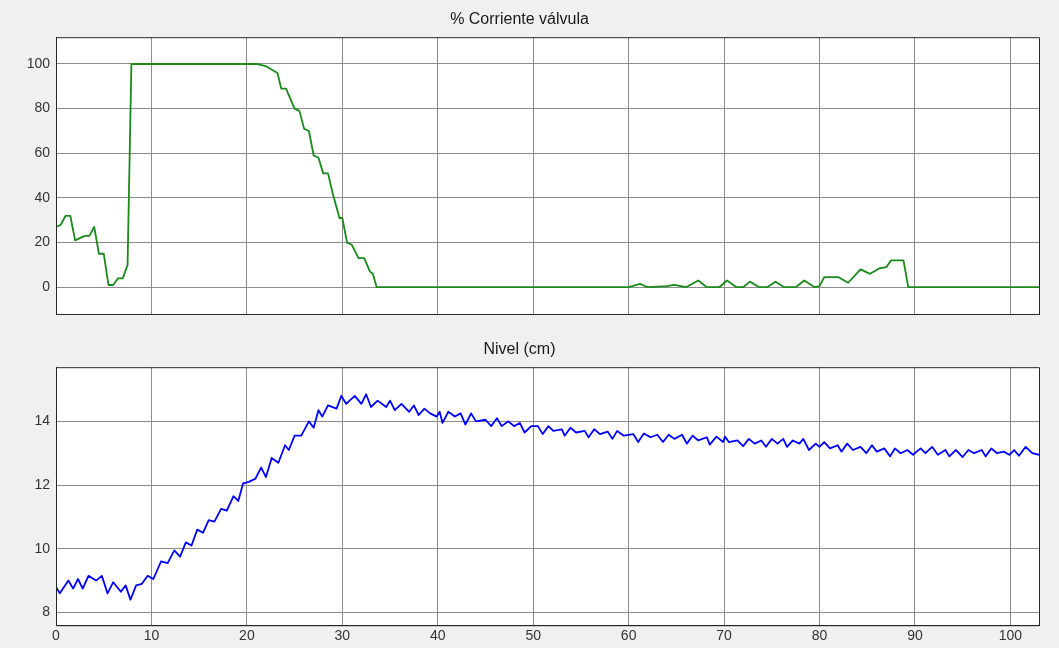 Image resolution: width=1059 pixels, height=648 pixels. Describe the element at coordinates (628, 635) in the screenshot. I see `x-tick-label: 60` at that location.